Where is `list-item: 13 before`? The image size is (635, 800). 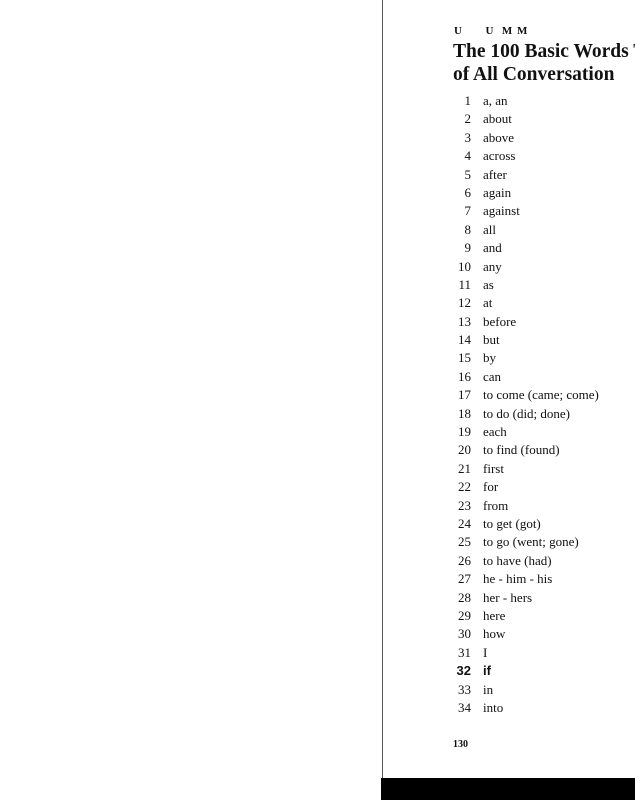
list-item: 13 before is located at coordinates (527, 322).